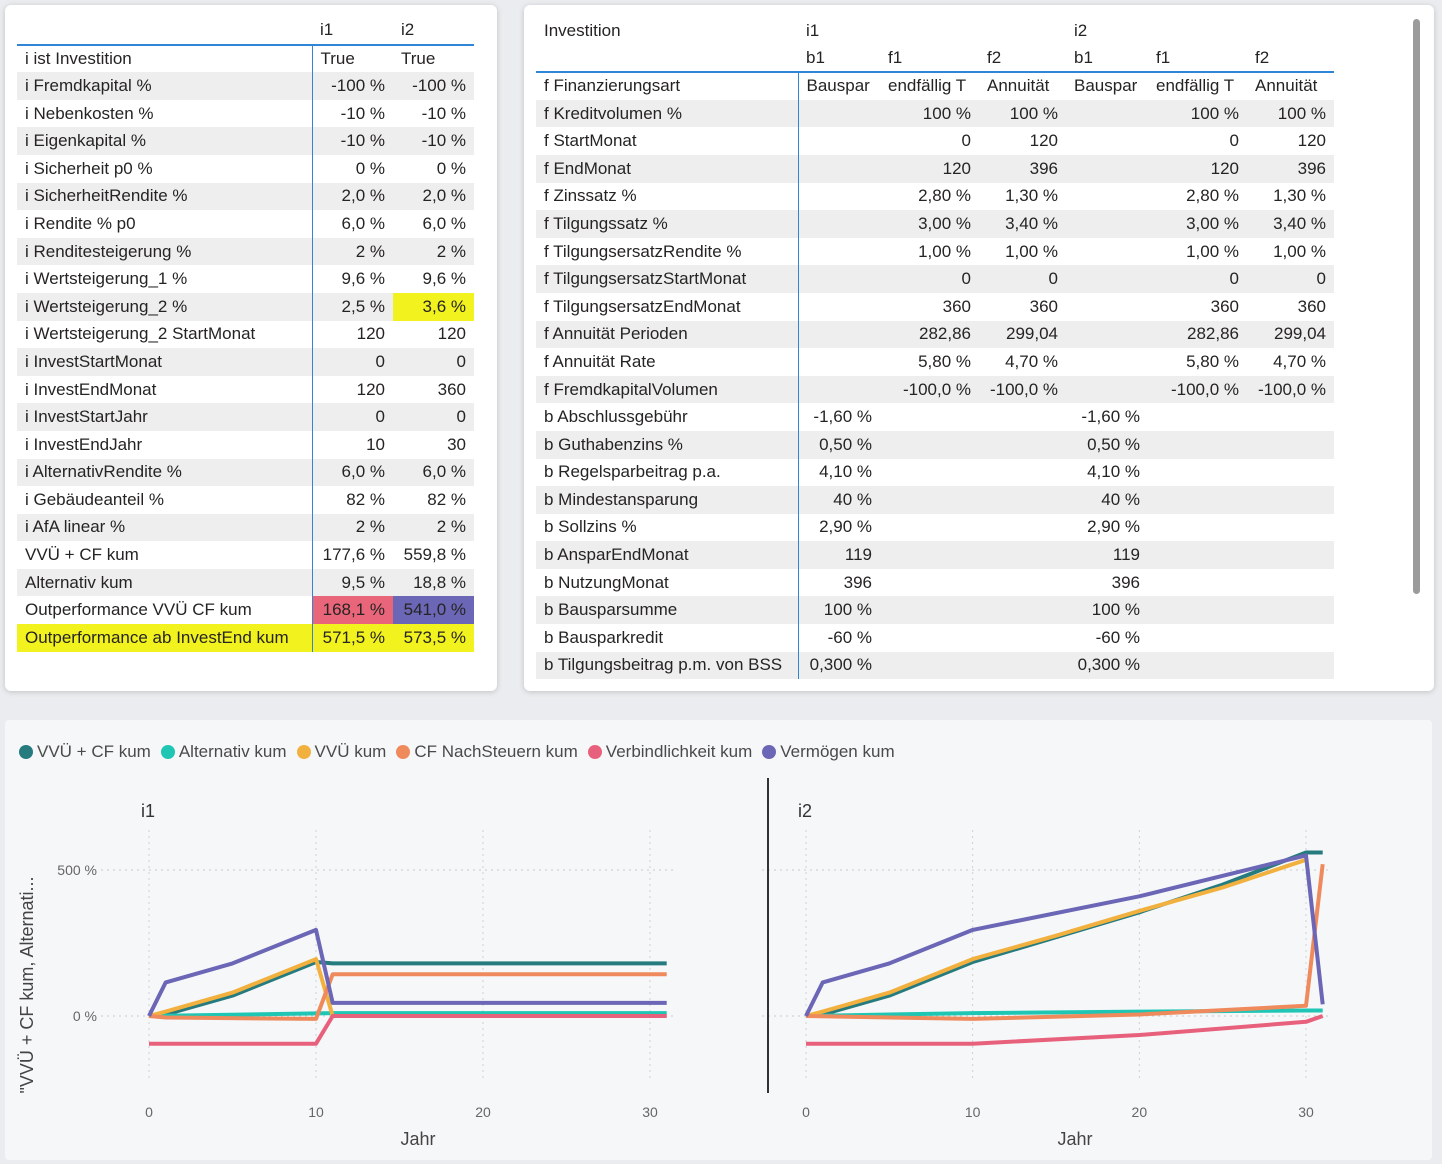 Image resolution: width=1442 pixels, height=1164 pixels. What do you see at coordinates (845, 527) in the screenshot?
I see `table-cell: 2,90 %` at bounding box center [845, 527].